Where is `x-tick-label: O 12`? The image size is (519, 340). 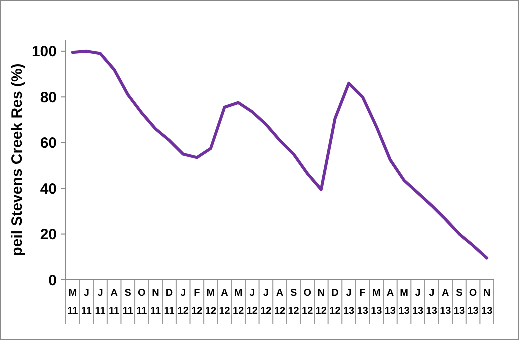
x-tick-label: O 12 is located at coordinates (308, 302).